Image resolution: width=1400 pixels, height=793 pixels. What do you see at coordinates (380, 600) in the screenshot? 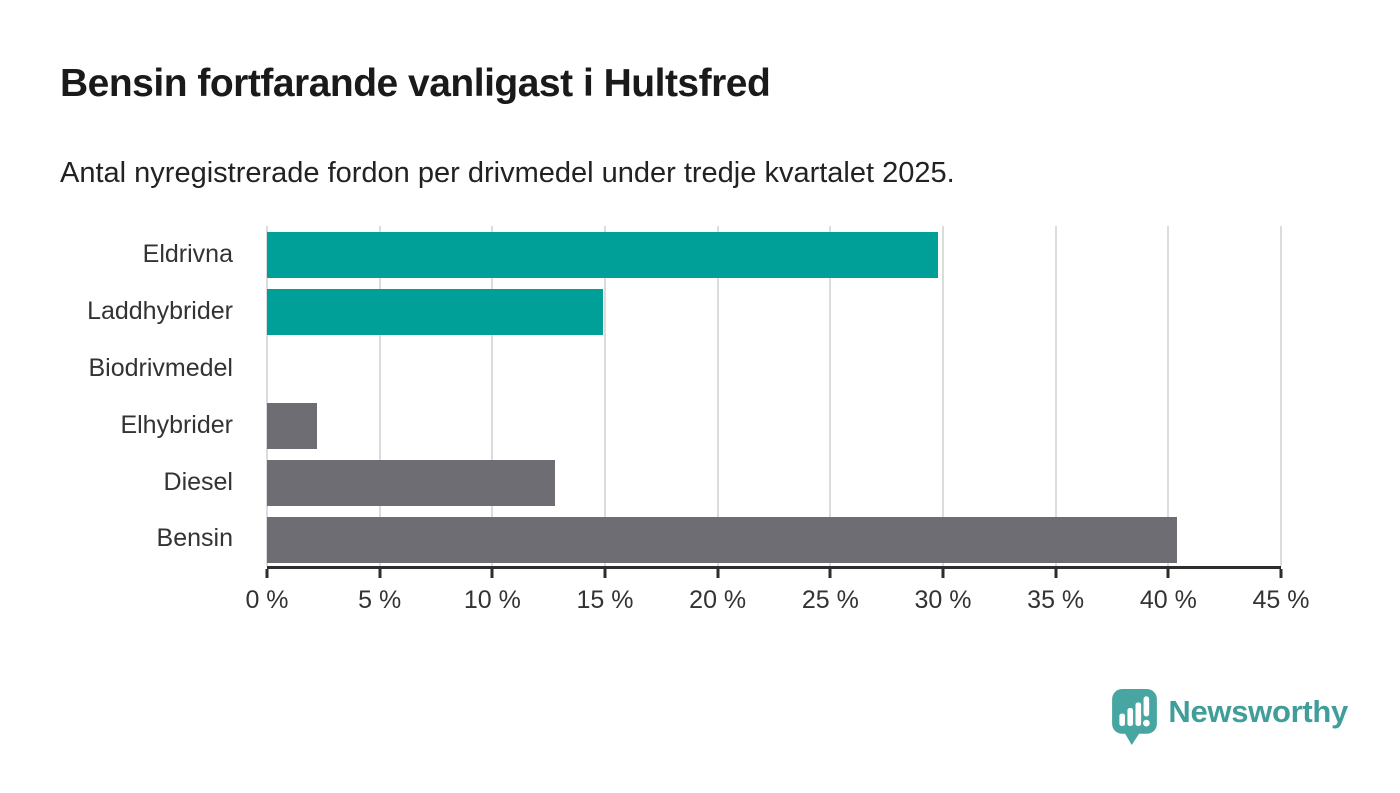
I see `x-tick-label: 5 %` at bounding box center [380, 600].